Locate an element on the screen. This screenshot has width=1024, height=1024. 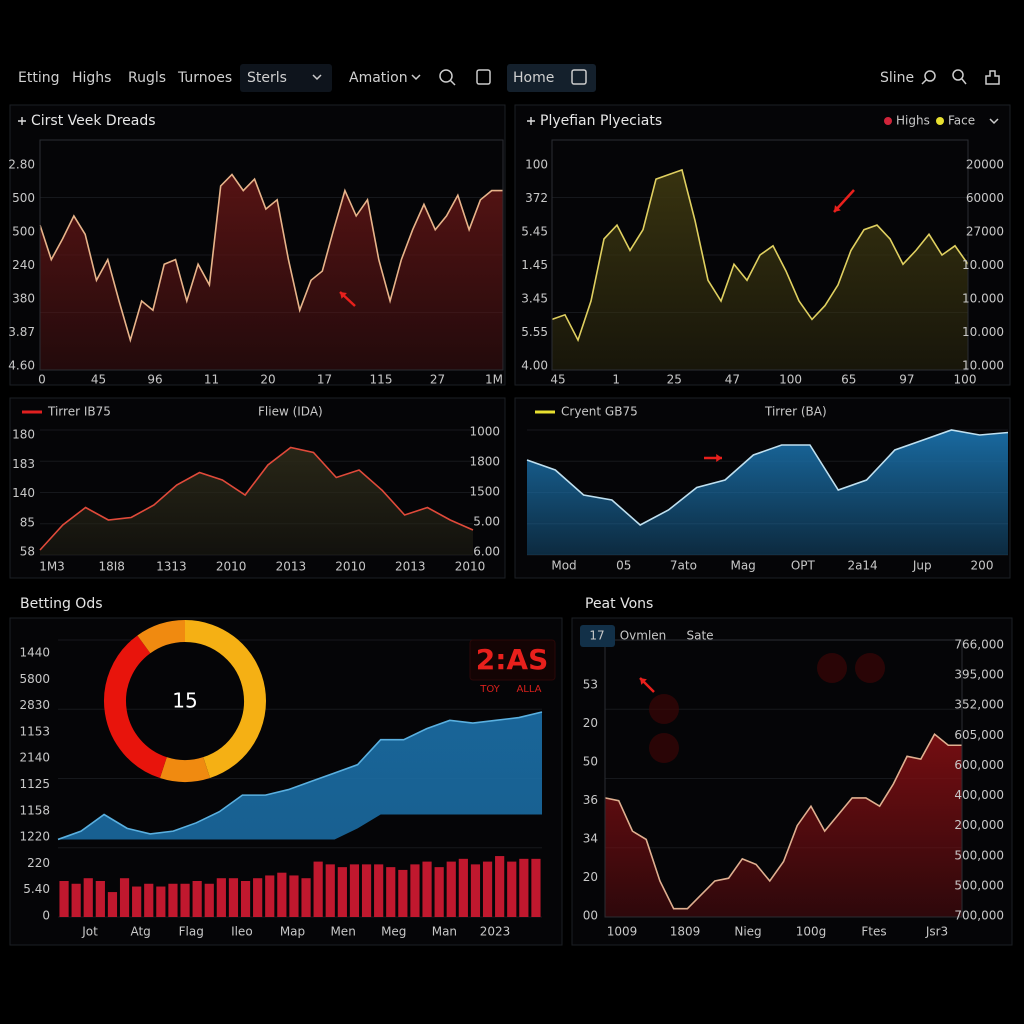
x-tick-label: 1M is located at coordinates (494, 380).